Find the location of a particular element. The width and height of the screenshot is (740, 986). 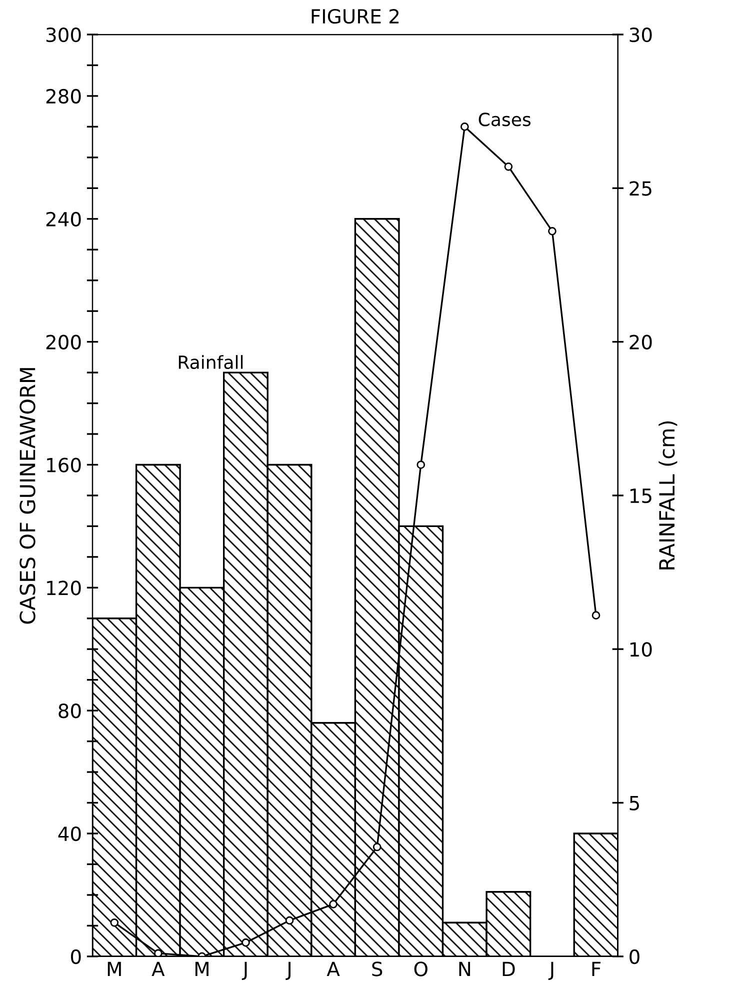

x-tick-label: S is located at coordinates (377, 969).